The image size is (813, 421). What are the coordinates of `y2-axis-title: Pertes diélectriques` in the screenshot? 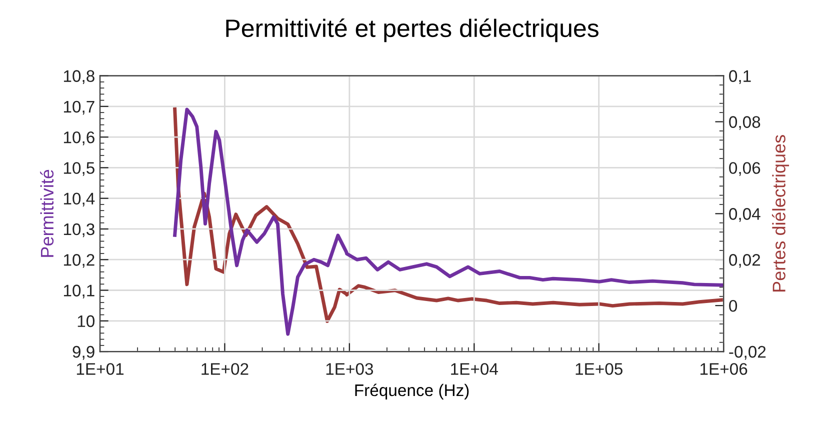 It's located at (781, 213).